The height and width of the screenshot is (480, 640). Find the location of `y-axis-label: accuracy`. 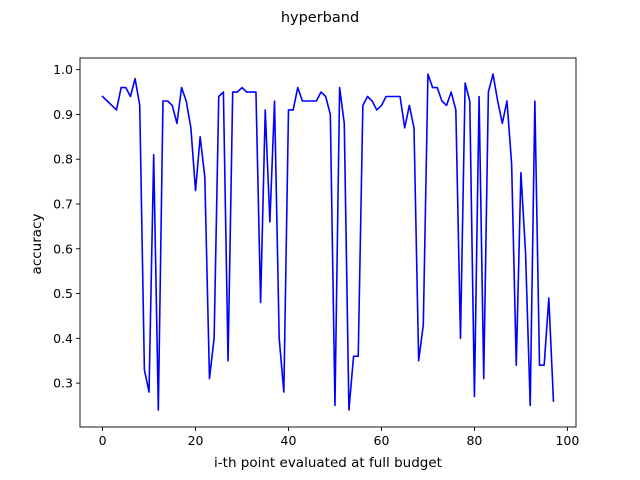

y-axis-label: accuracy is located at coordinates (37, 244).